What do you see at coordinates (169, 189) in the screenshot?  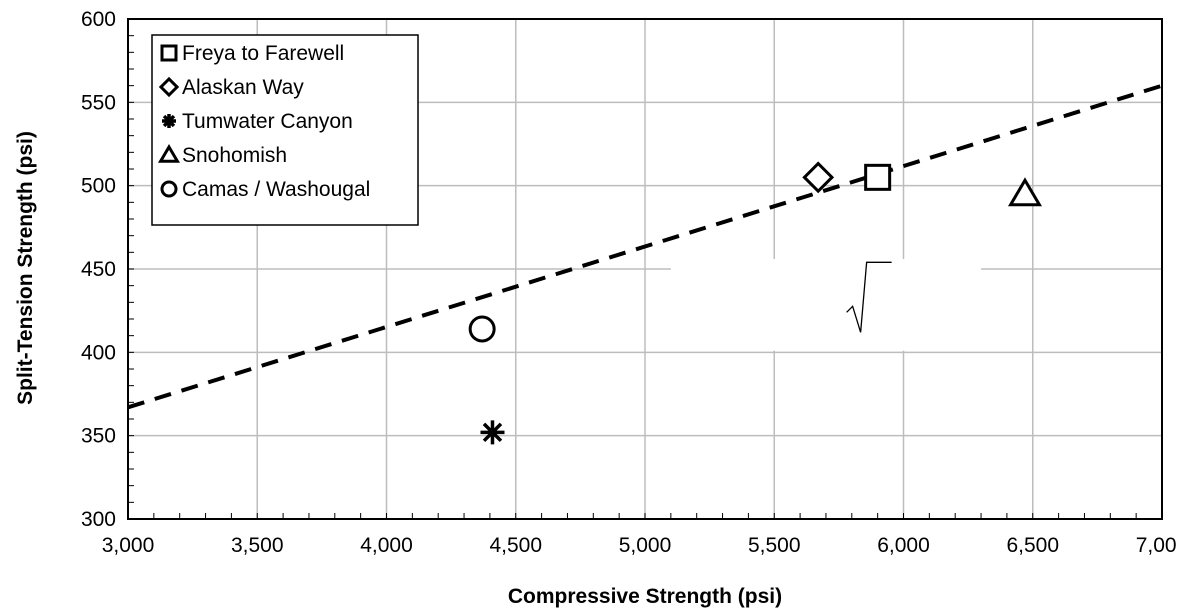 I see `legend-marker-circle` at bounding box center [169, 189].